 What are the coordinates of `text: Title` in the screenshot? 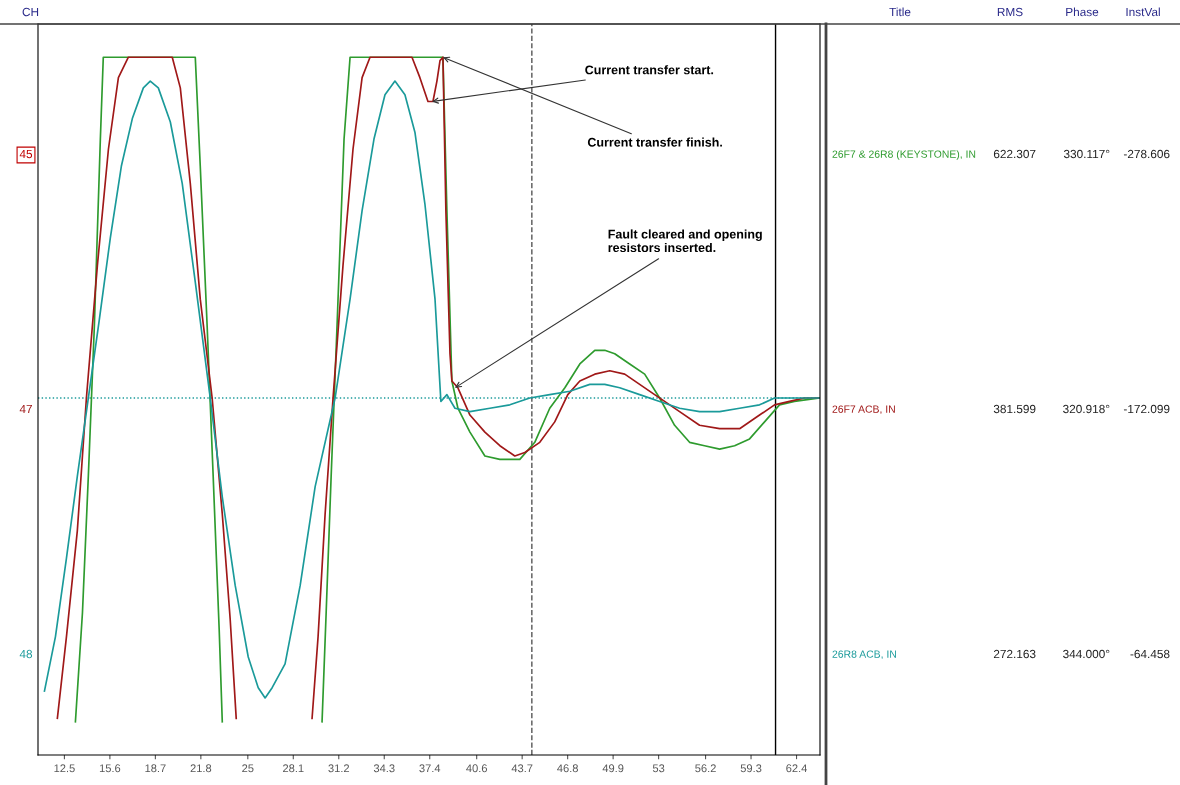 It's located at (900, 12).